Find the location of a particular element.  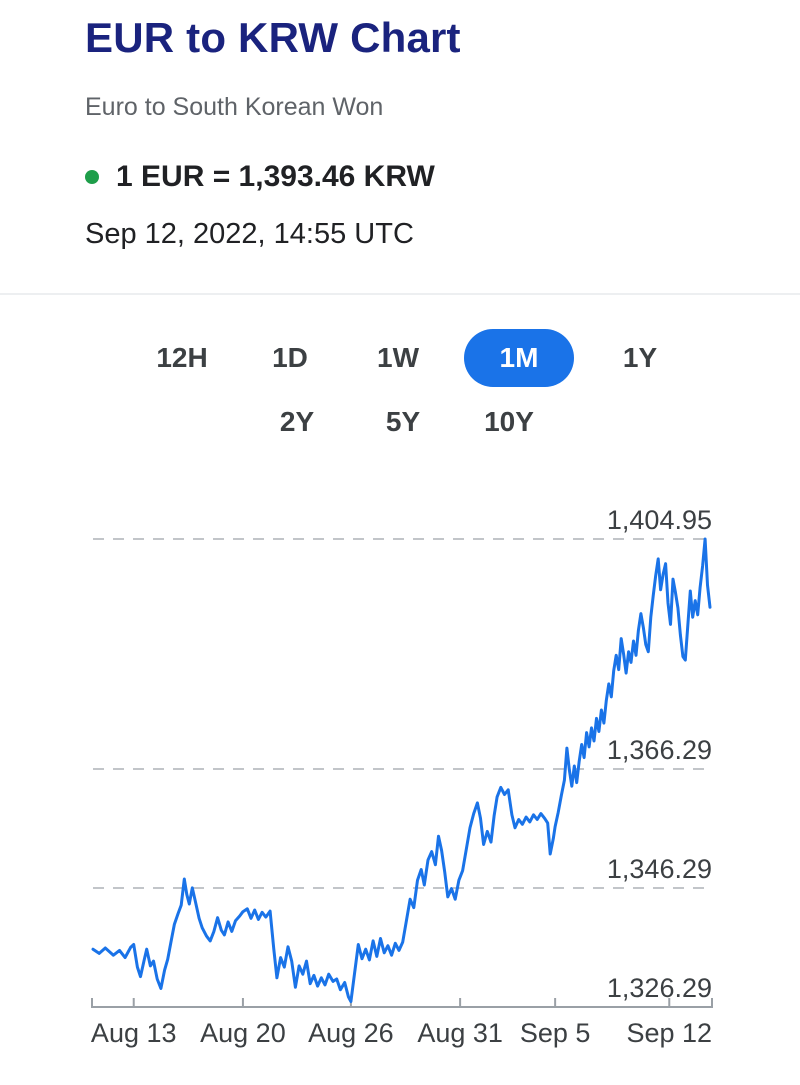

range-button-5y: 5Y is located at coordinates (403, 422).